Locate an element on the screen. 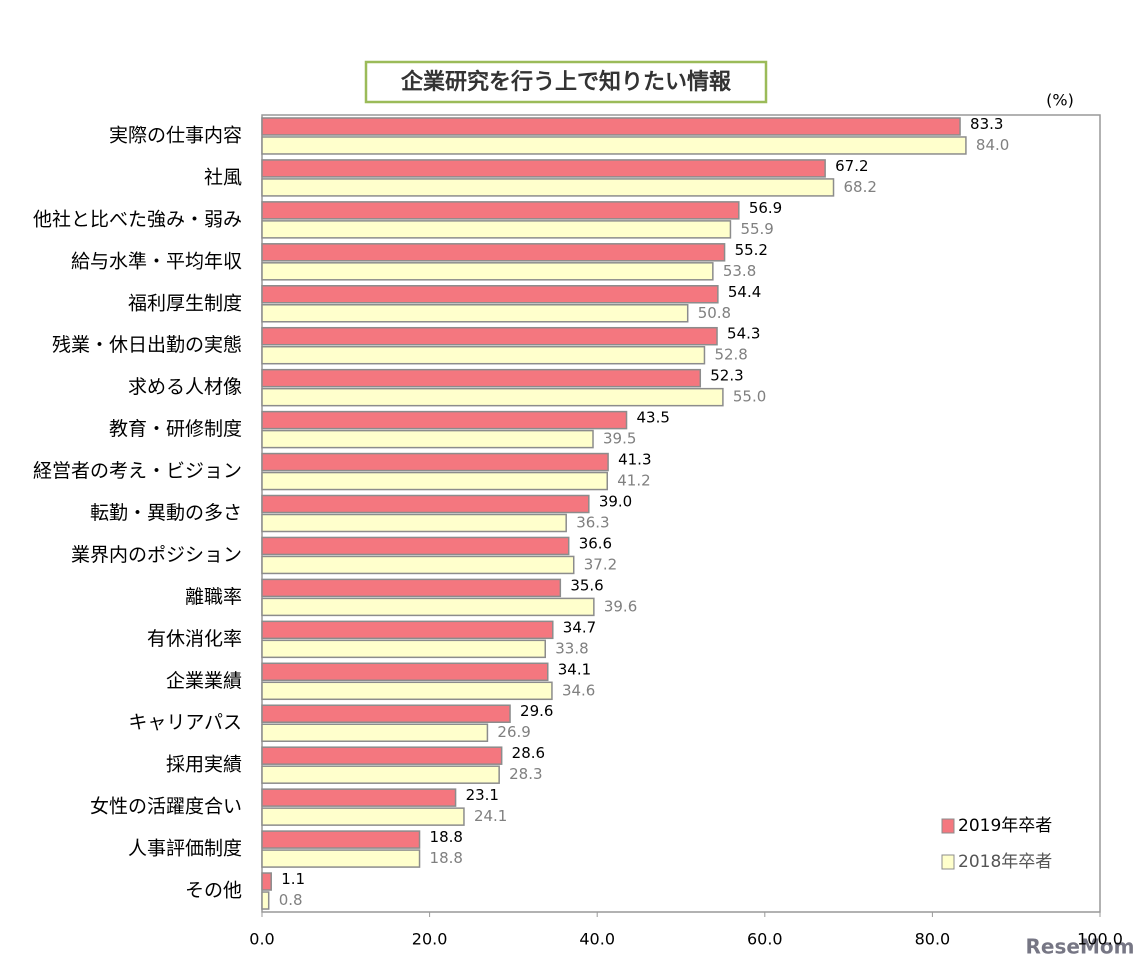 Image resolution: width=1145 pixels, height=970 pixels. value-label: 39.6 is located at coordinates (620, 606).